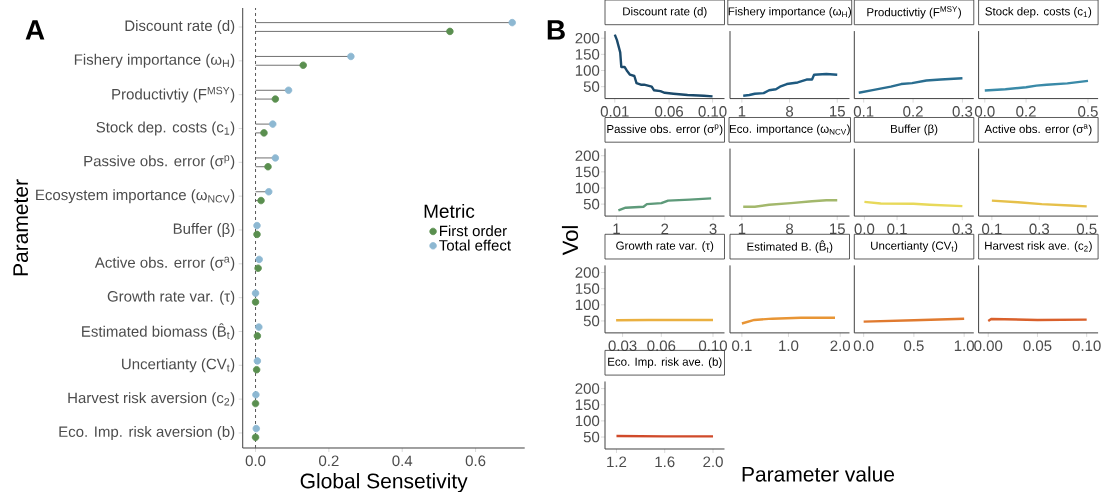  What do you see at coordinates (914, 12) in the screenshot?
I see `chart-title: Productivtiy (F$^{MSY}$)` at bounding box center [914, 12].